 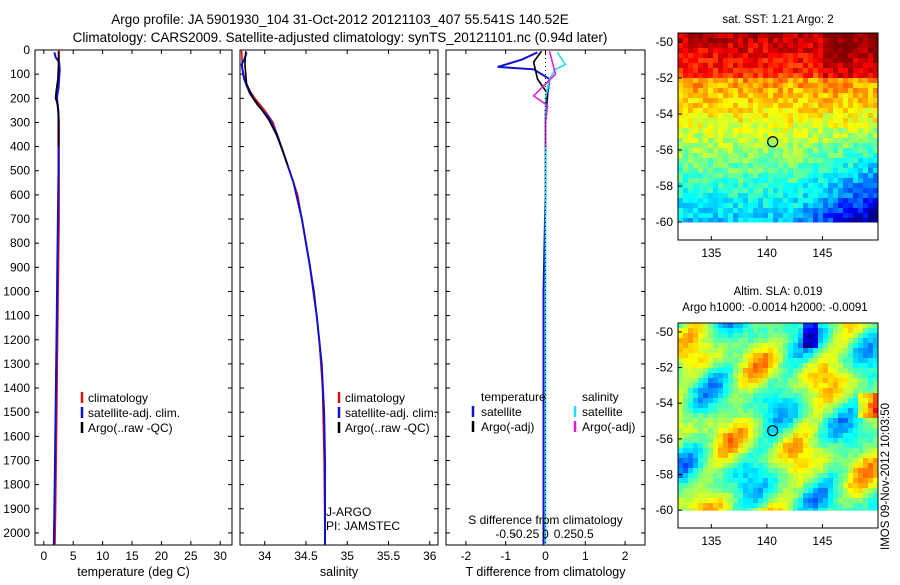 I want to click on legend-label: satellite, so click(x=501, y=412).